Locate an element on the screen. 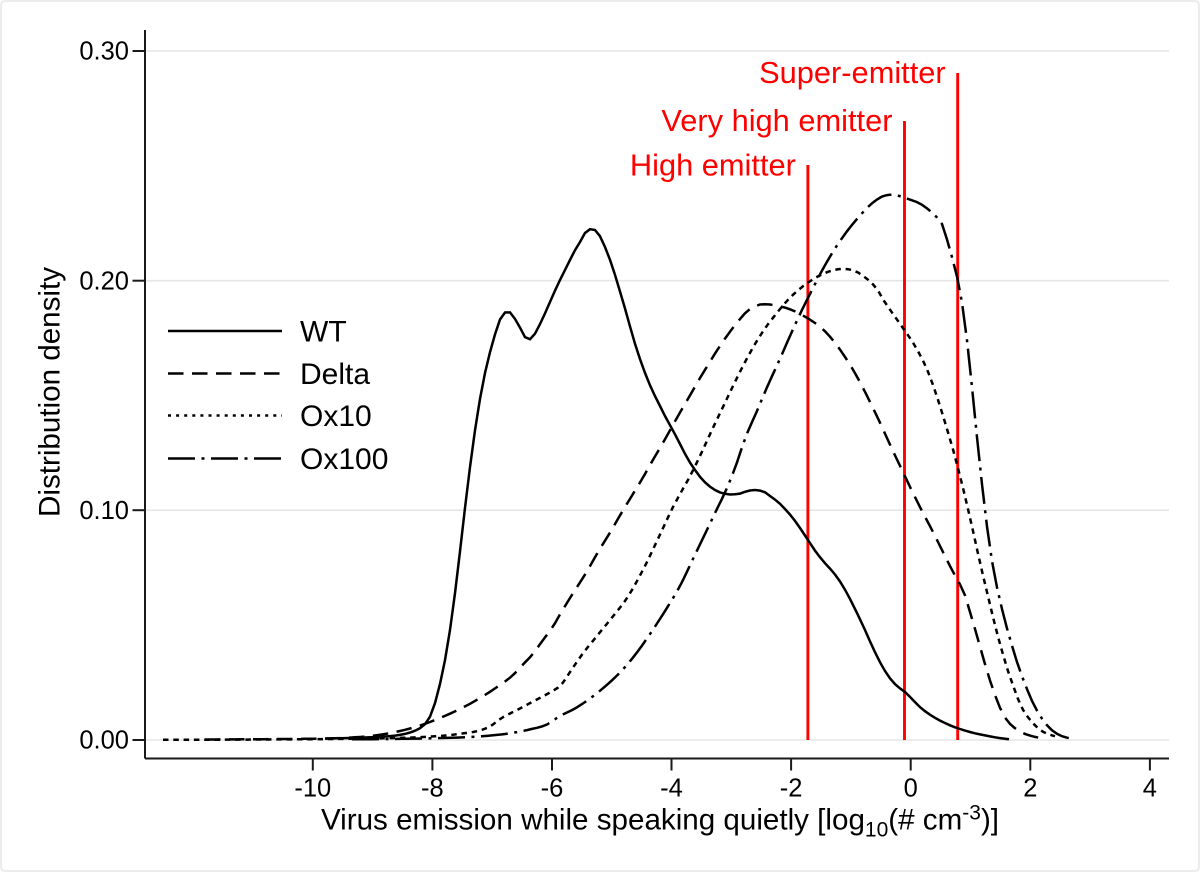 The image size is (1200, 872). svg-text: 4 is located at coordinates (1150, 789).